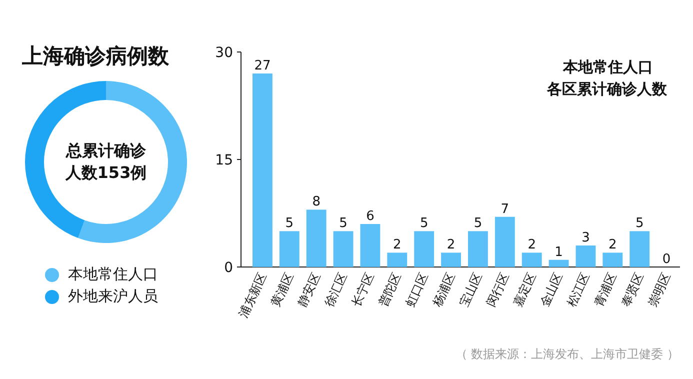 This screenshot has height=379, width=693. Describe the element at coordinates (316, 202) in the screenshot. I see `data-label: 8` at that location.